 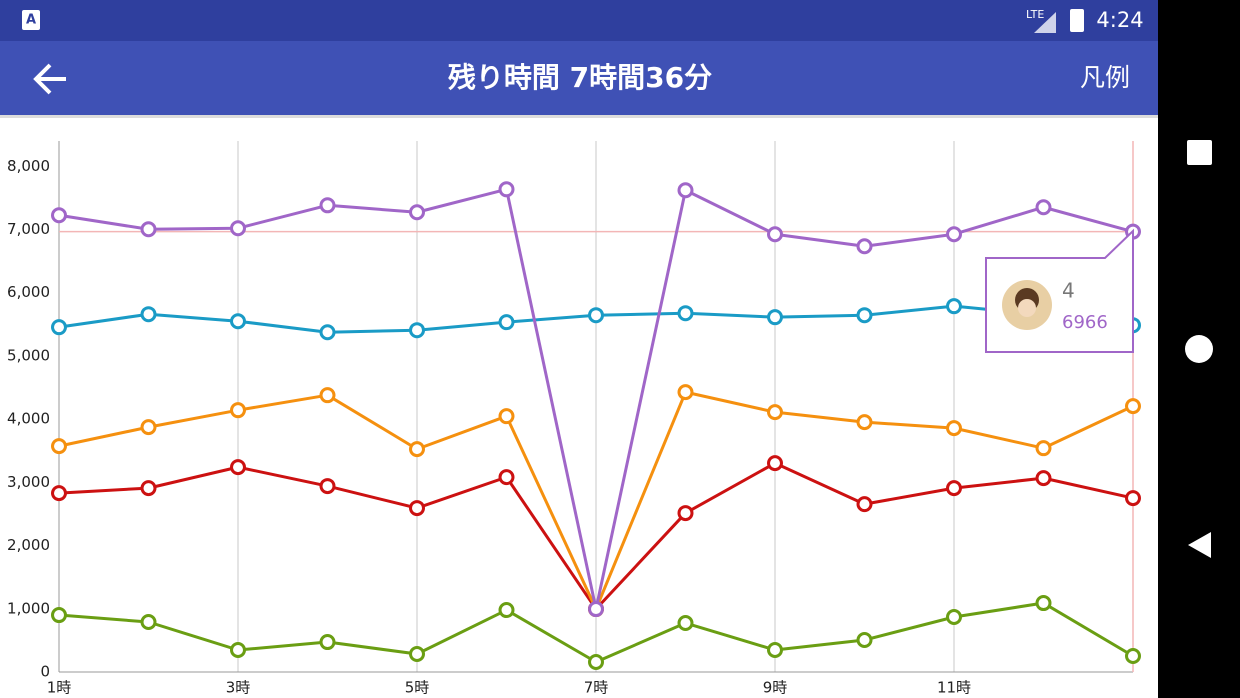 What do you see at coordinates (28, 419) in the screenshot?
I see `y-tick-label: 4,000` at bounding box center [28, 419].